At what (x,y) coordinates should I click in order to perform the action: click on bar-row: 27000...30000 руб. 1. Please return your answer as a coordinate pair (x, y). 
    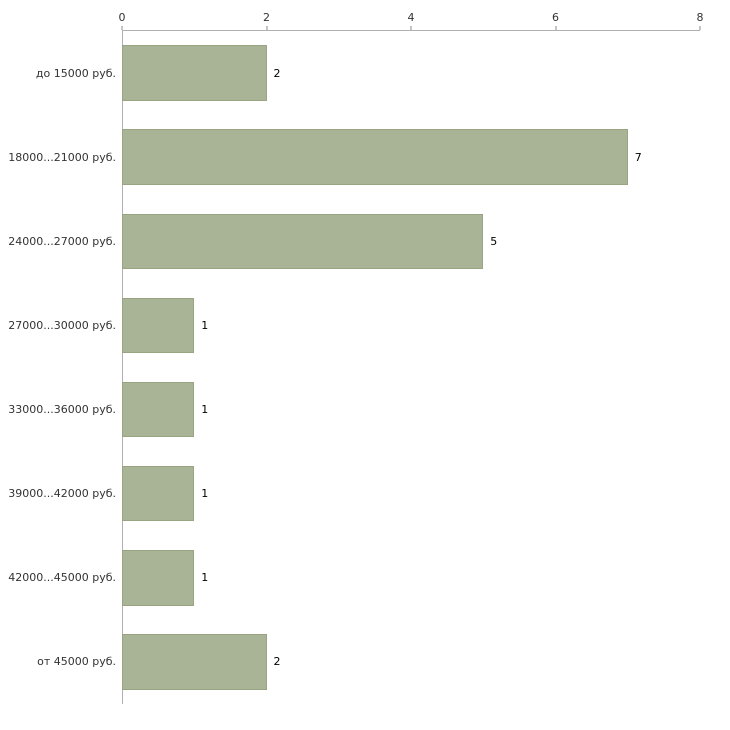
    Looking at the image, I should click on (350, 325).